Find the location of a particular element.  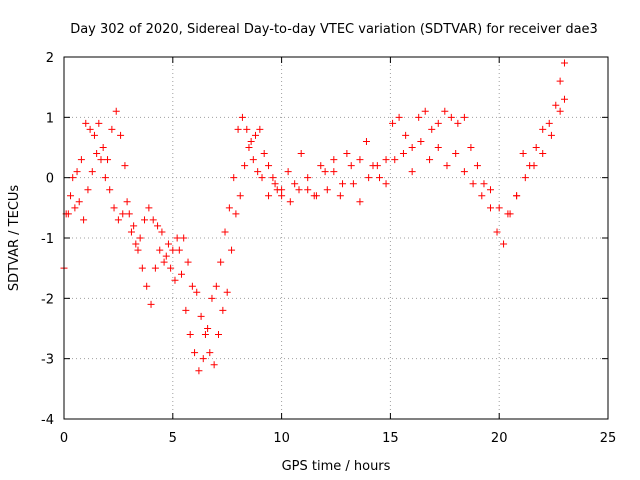

y-tick-label: 2 is located at coordinates (50, 58).